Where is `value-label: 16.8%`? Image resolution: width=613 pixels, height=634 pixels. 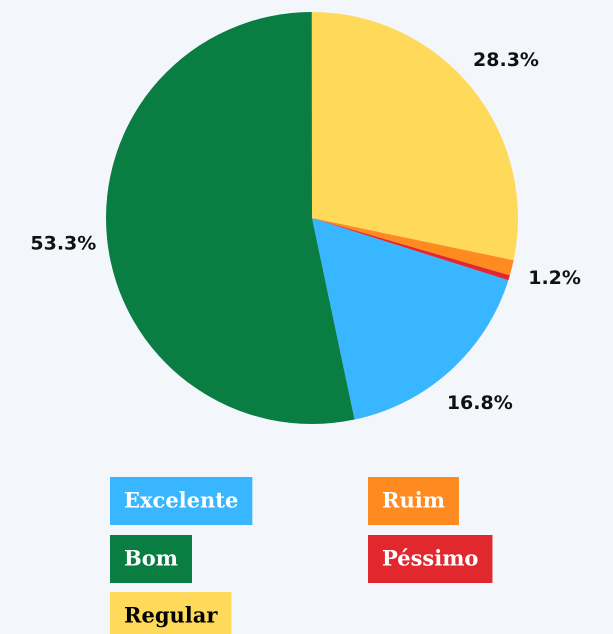
value-label: 16.8% is located at coordinates (480, 403).